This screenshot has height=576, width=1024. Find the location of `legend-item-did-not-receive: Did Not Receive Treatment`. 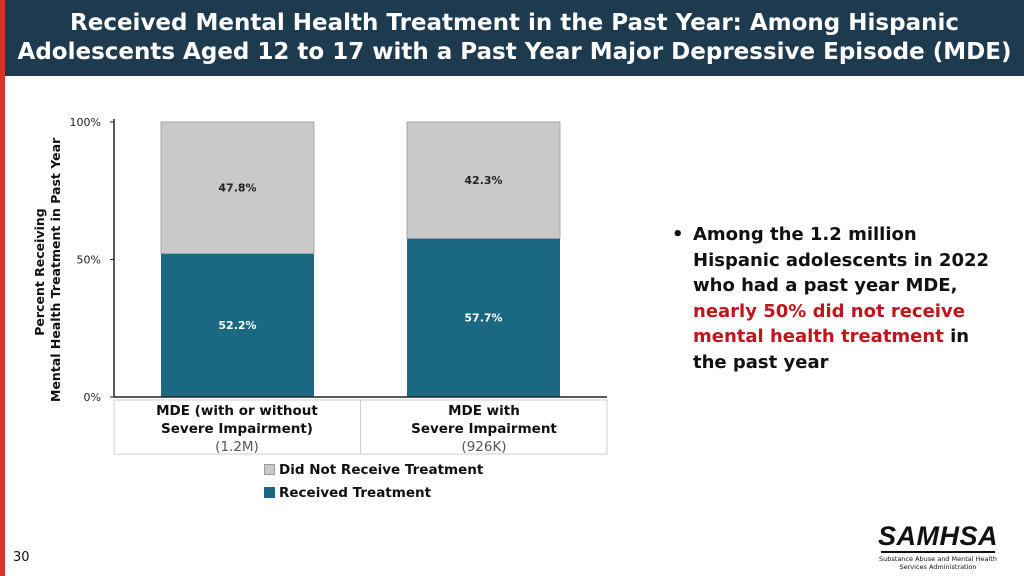

legend-item-did-not-receive: Did Not Receive Treatment is located at coordinates (373, 469).